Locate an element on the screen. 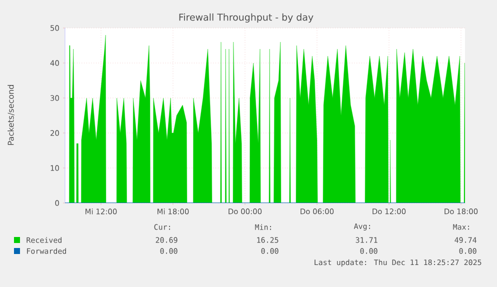  chart-title: Firewall Throughput - by day is located at coordinates (246, 18).